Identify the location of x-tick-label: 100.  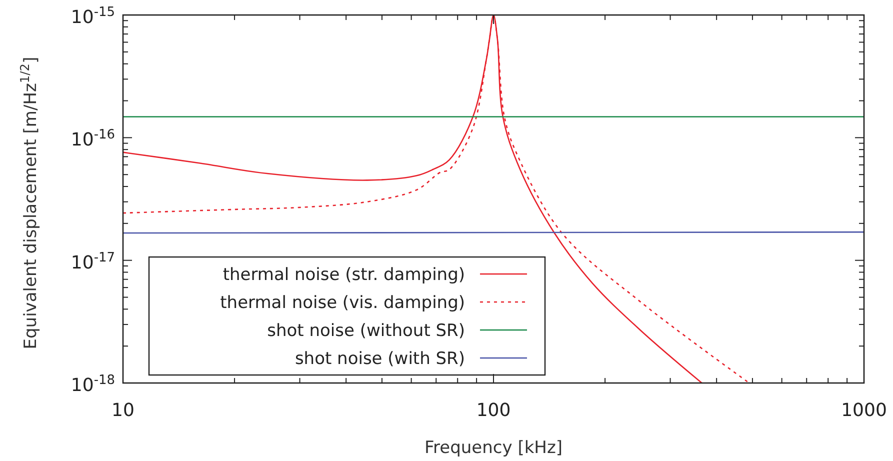
(493, 410).